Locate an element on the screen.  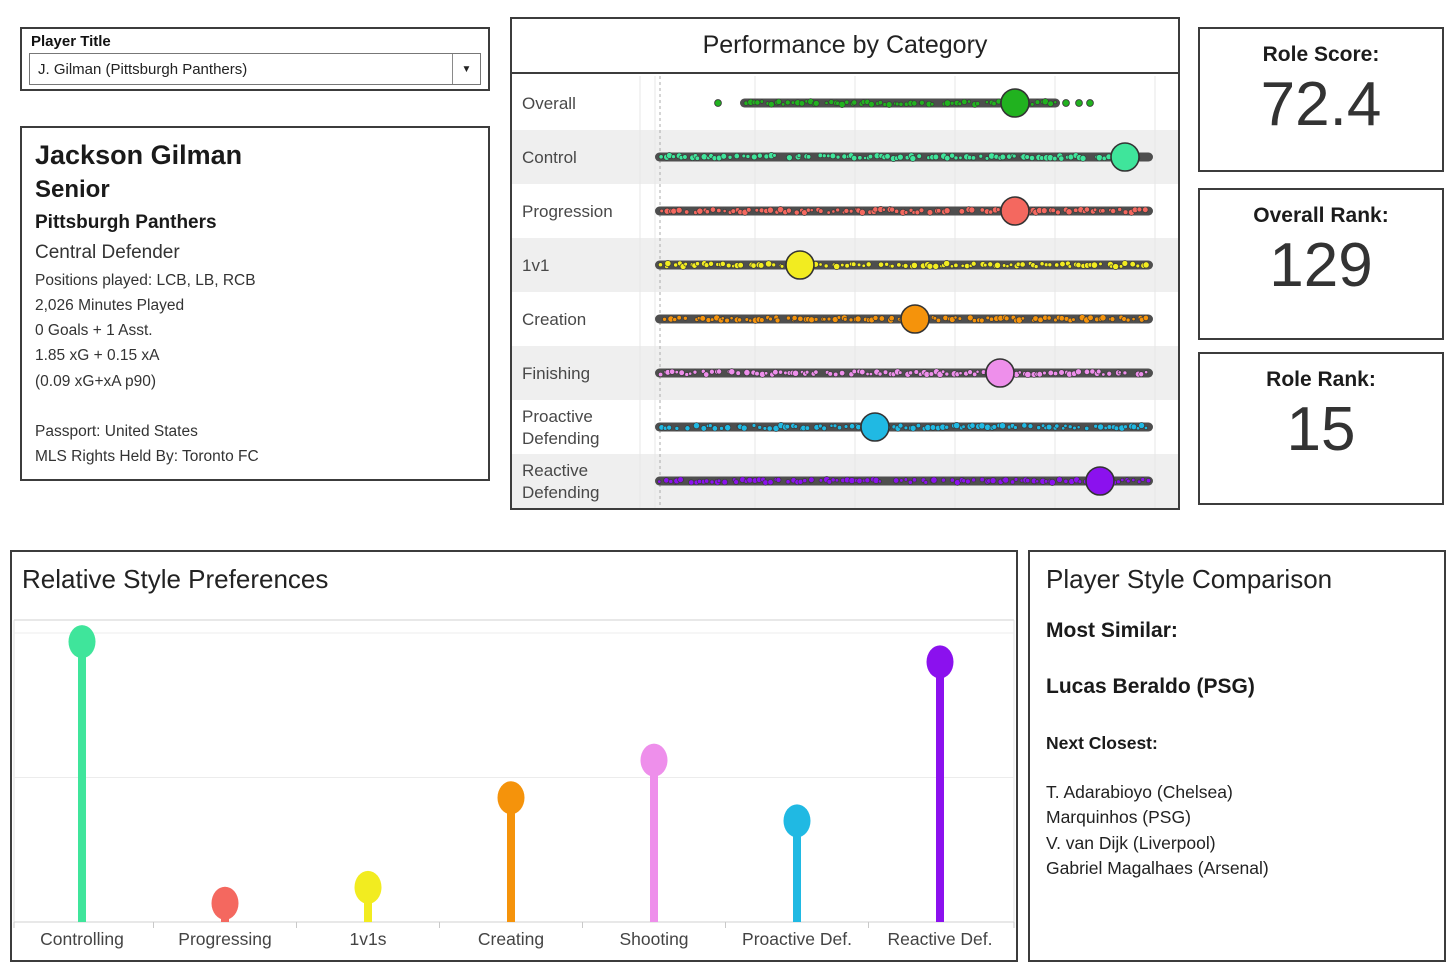
x-axis-label: Reactive Def. is located at coordinates (939, 939).